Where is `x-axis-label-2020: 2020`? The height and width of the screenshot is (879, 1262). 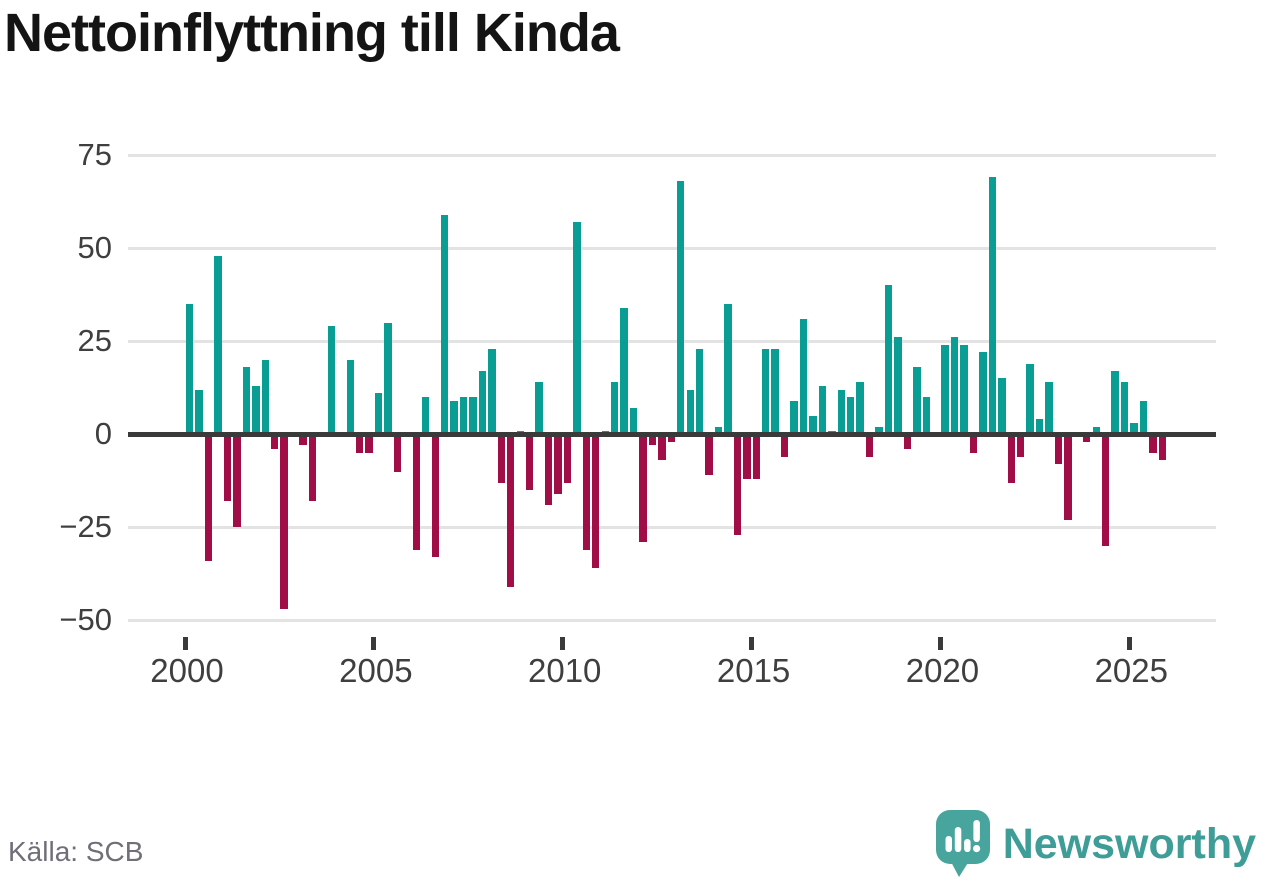 x-axis-label-2020: 2020 is located at coordinates (942, 670).